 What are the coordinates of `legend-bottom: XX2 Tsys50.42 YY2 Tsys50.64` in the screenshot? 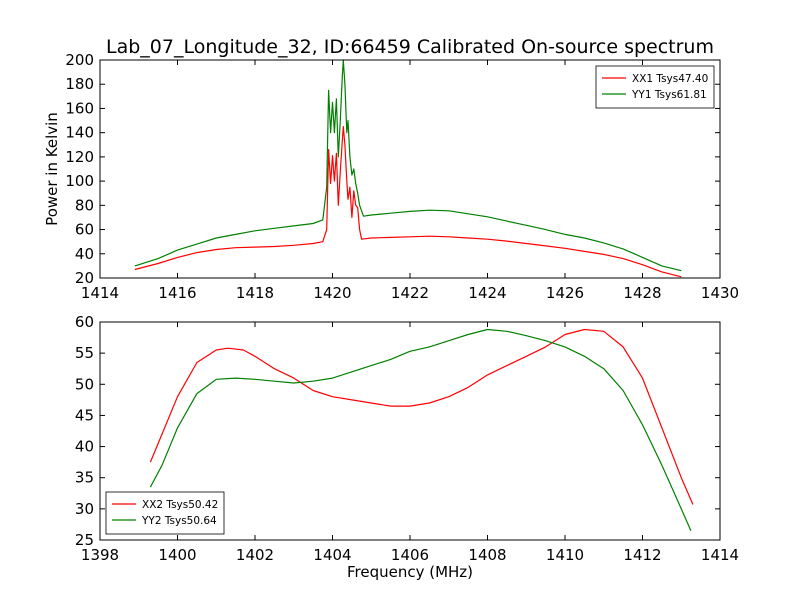 It's located at (165, 513).